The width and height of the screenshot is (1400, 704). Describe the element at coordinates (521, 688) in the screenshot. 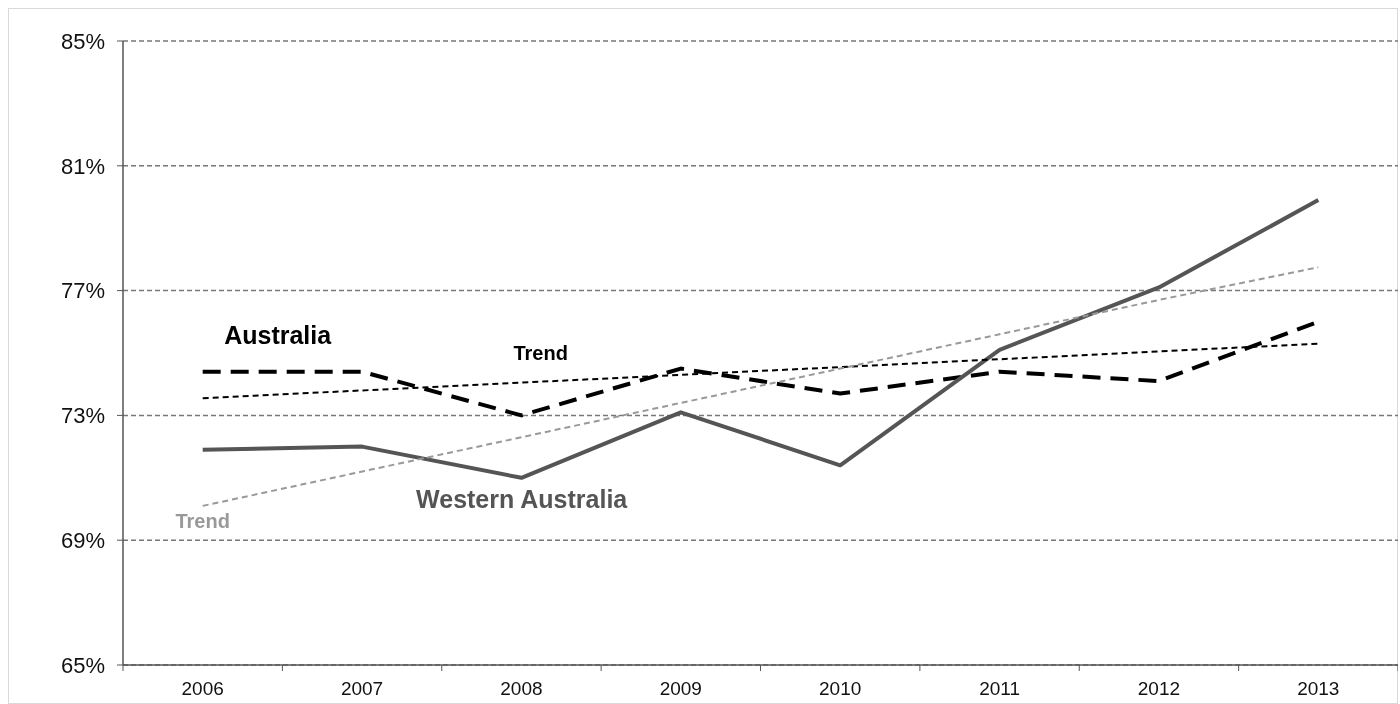

I see `x-tick-label: 2008` at that location.